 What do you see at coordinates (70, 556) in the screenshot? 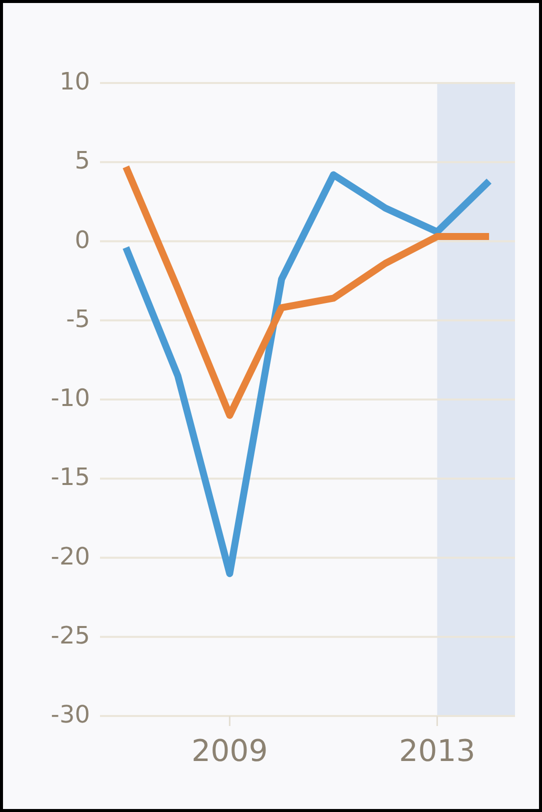
I see `y-tick-label: -20` at bounding box center [70, 556].